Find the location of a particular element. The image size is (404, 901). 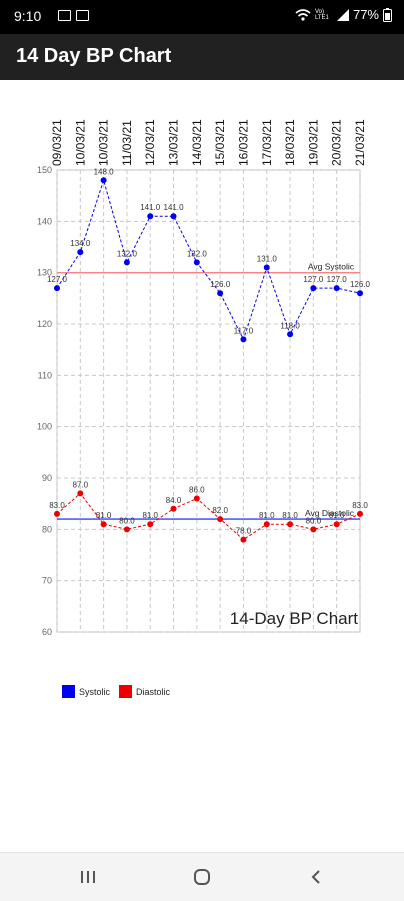

data-label-diastolic: 78.0 is located at coordinates (244, 531).